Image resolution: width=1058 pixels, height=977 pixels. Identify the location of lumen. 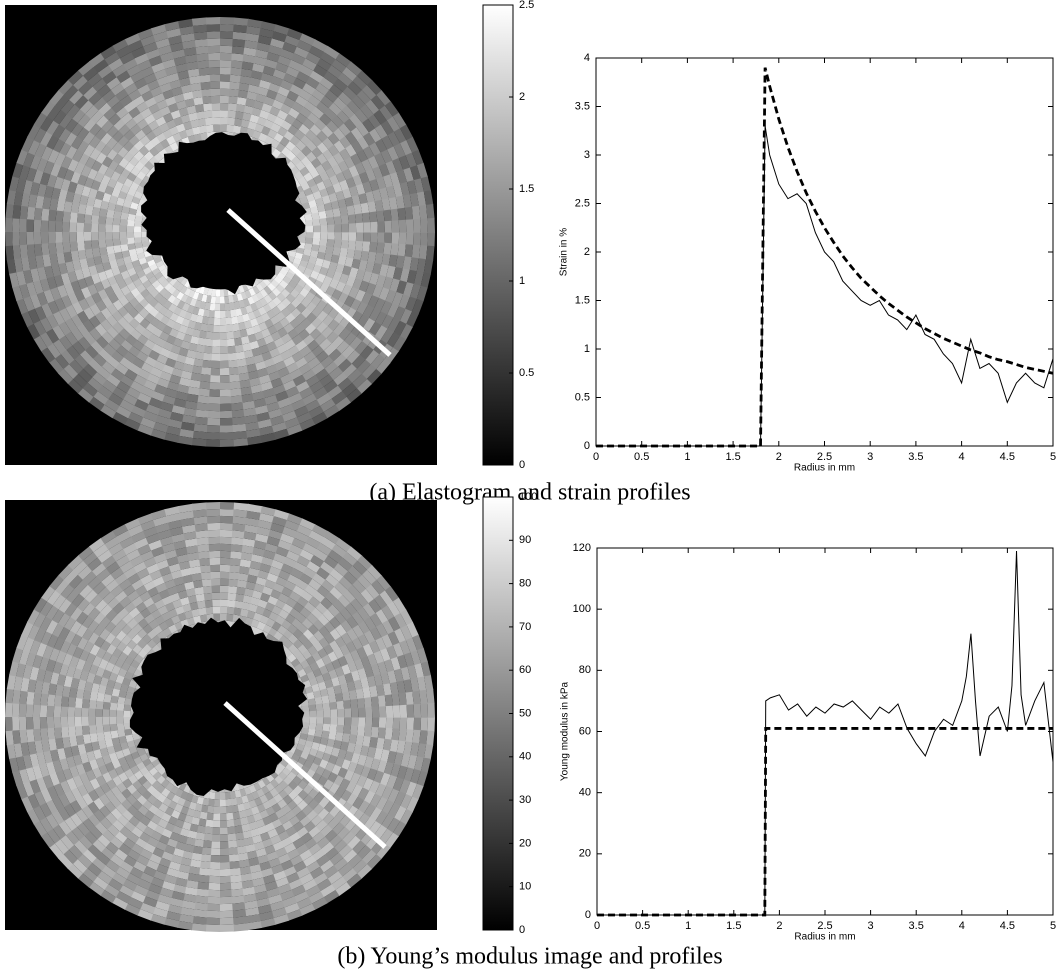
(224, 213).